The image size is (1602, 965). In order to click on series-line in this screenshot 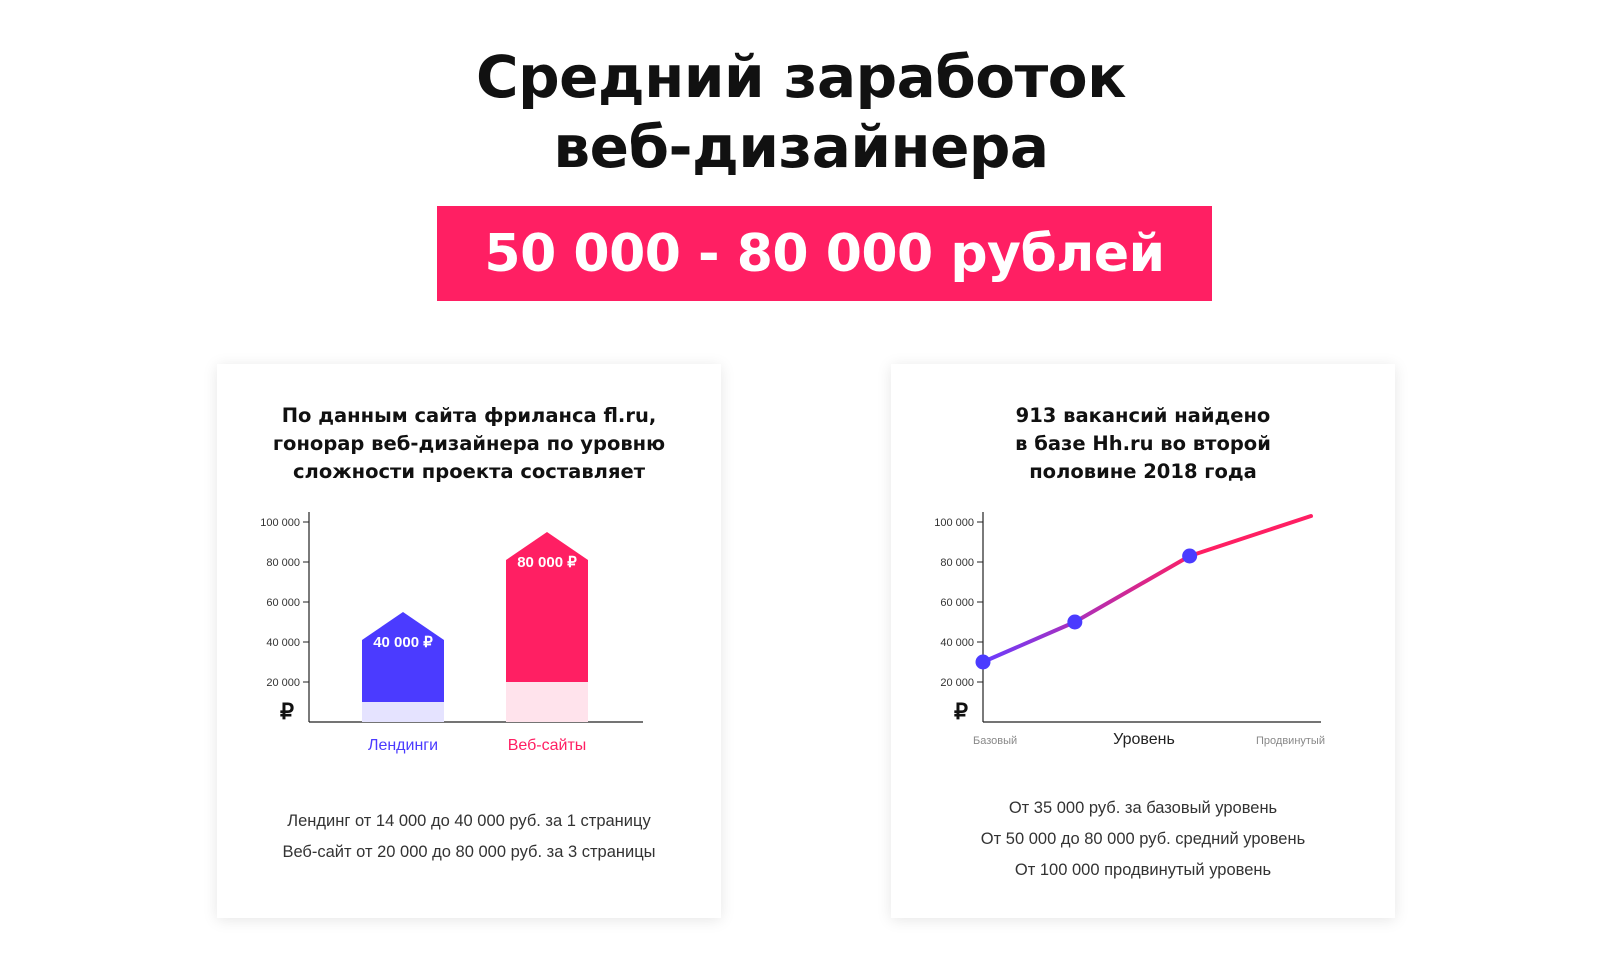, I will do `click(1147, 589)`.